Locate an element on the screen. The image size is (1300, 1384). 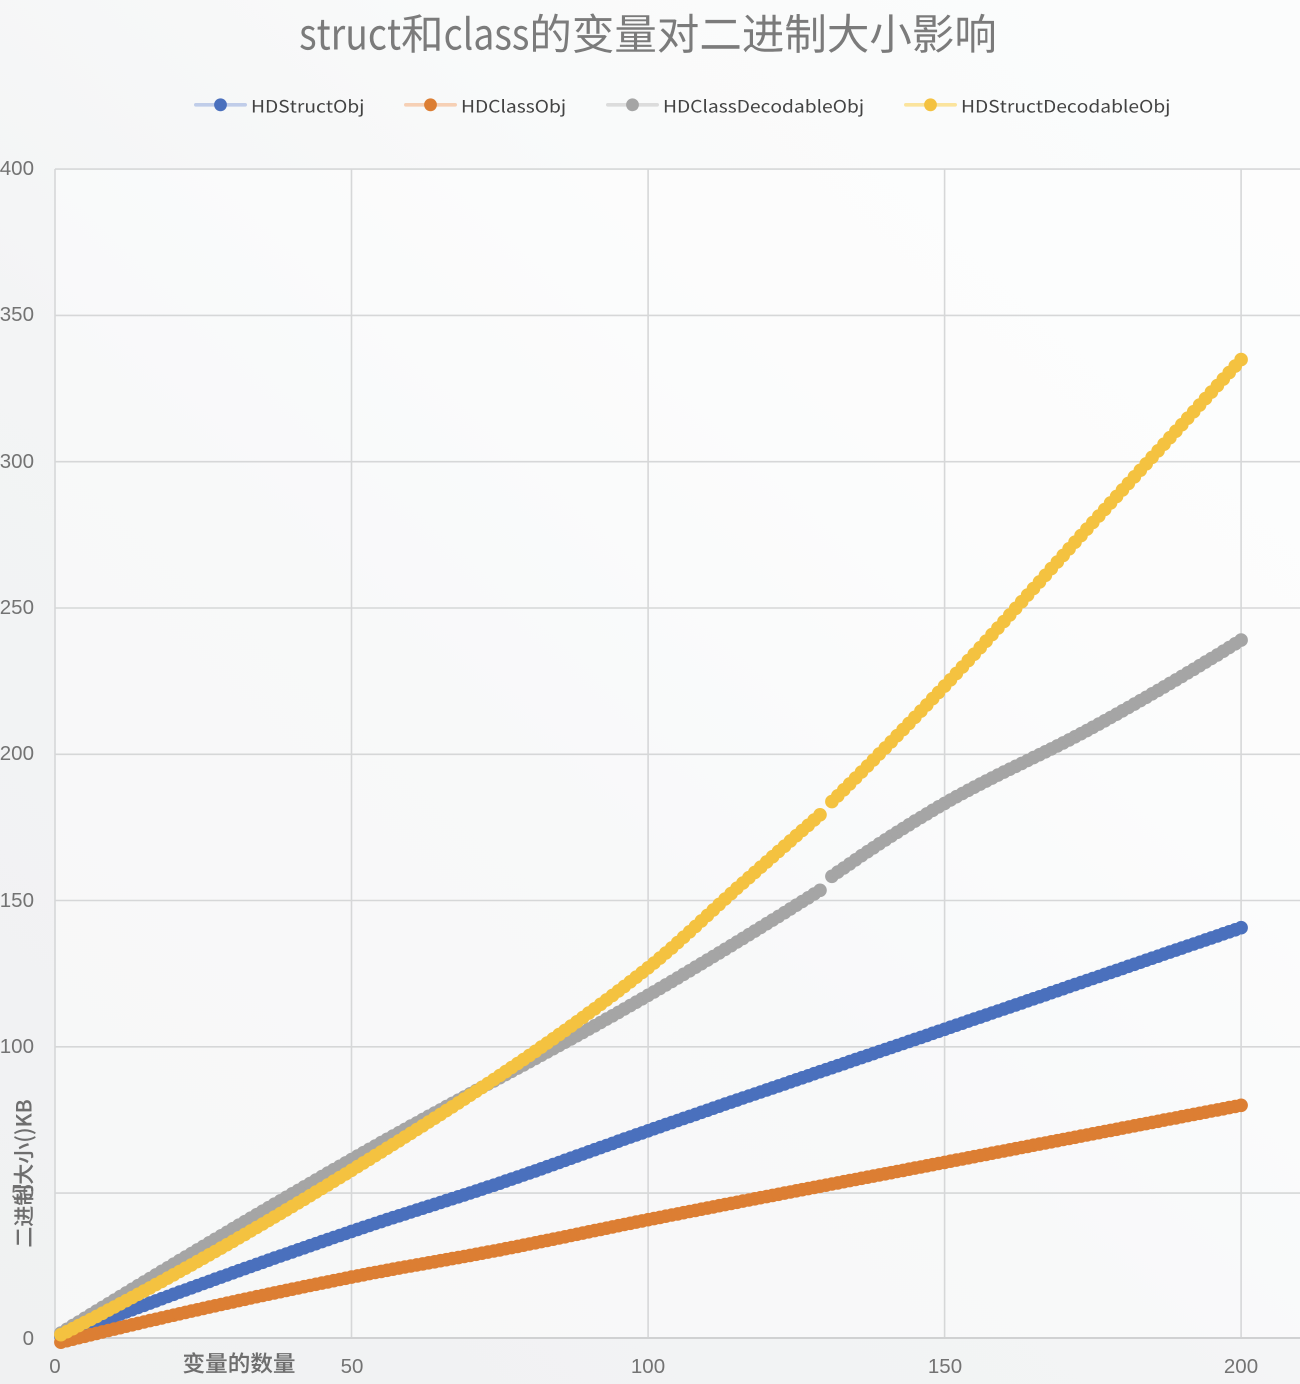
svg-text: 300 is located at coordinates (17, 461).